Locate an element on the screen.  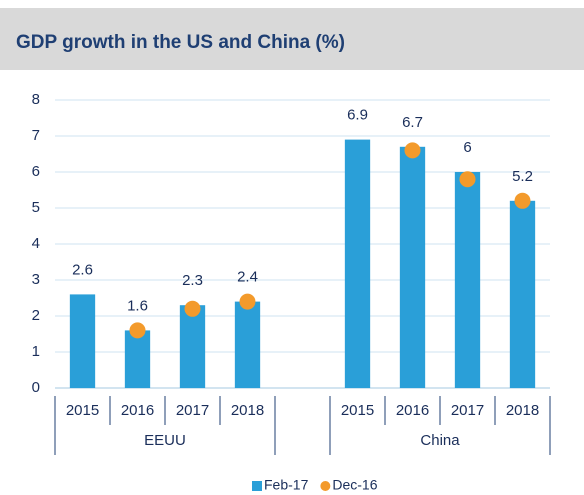
y-tick-label: 3 is located at coordinates (36, 279).